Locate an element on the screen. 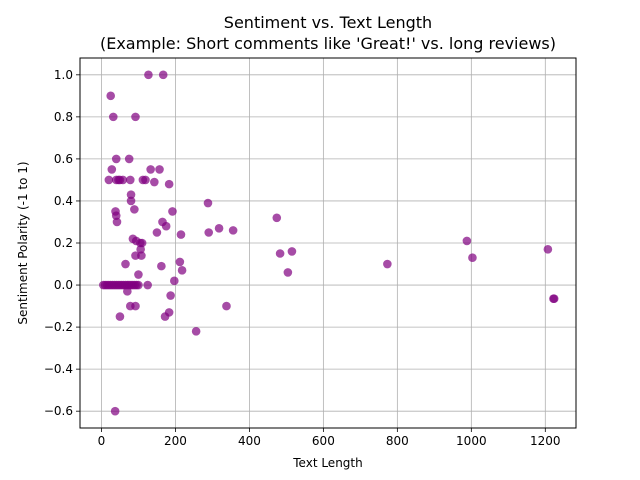 Image resolution: width=640 pixels, height=480 pixels. y-tick-label: 0.4 is located at coordinates (63, 201).